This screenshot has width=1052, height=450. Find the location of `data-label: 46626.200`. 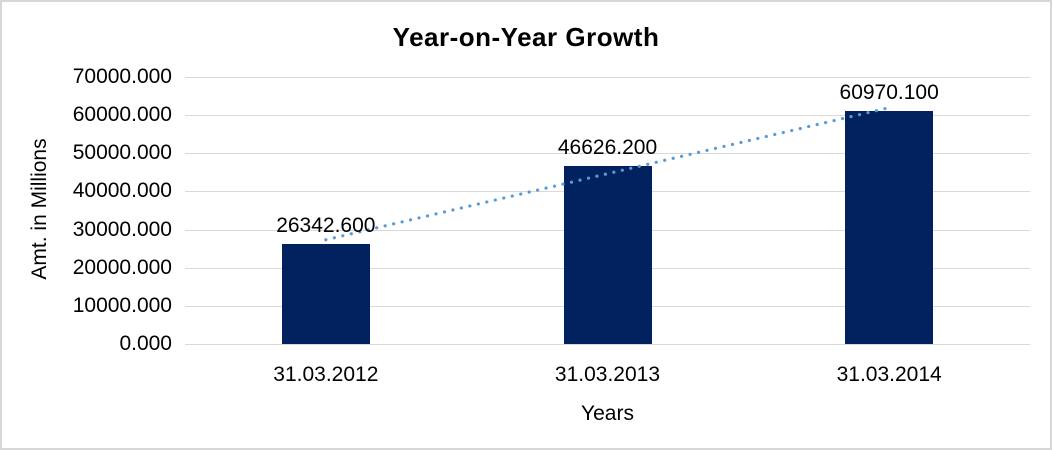

data-label: 46626.200 is located at coordinates (607, 148).